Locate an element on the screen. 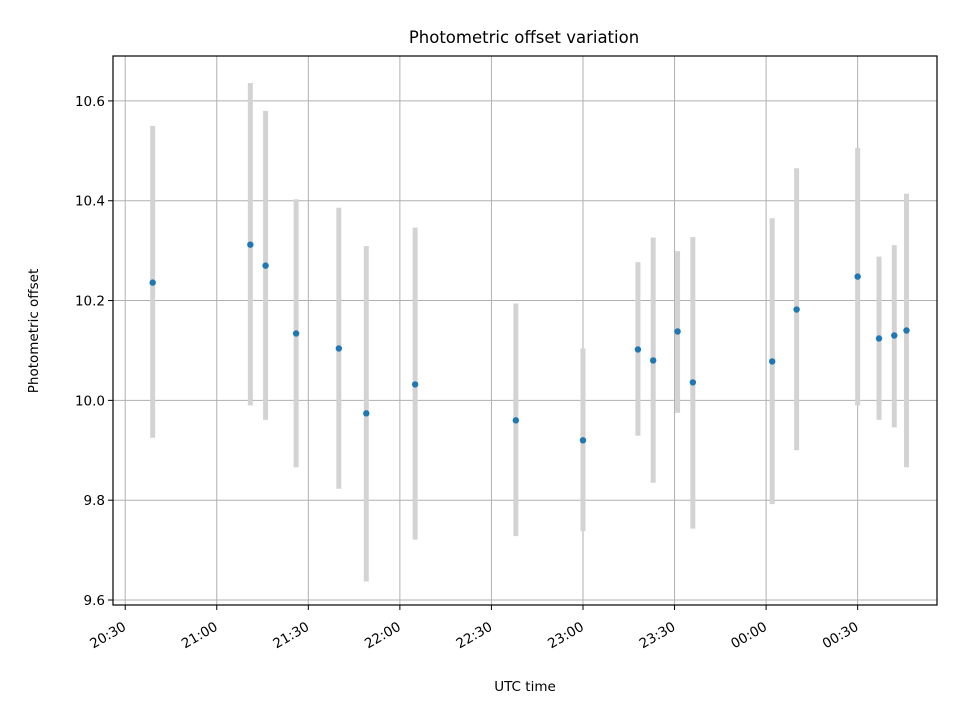 This screenshot has width=960, height=720. y-axis-label: Photometric offset is located at coordinates (34, 331).